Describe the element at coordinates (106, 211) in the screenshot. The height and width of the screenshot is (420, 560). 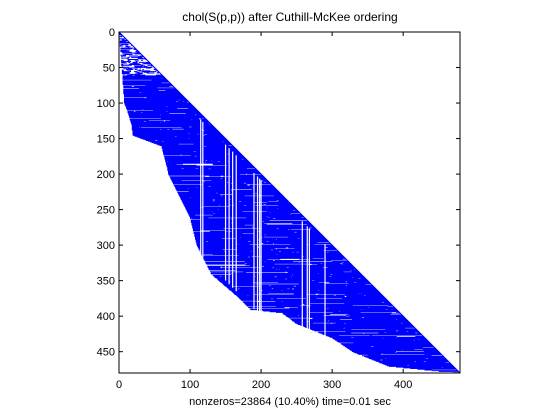
I see `y-tick-label: 250` at that location.